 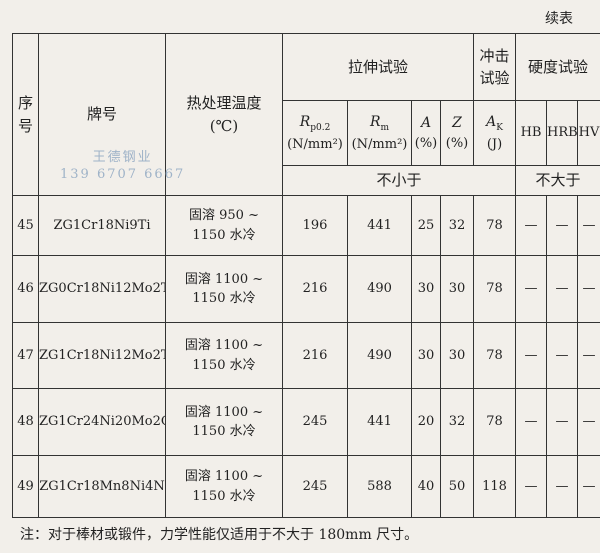 I want to click on symbol: AK, so click(x=494, y=123).